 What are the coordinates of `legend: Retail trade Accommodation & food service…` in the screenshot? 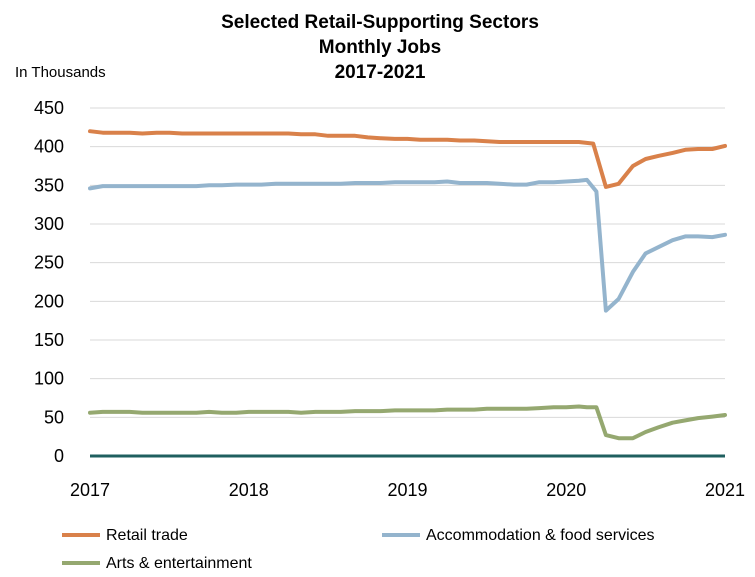 It's located at (358, 549).